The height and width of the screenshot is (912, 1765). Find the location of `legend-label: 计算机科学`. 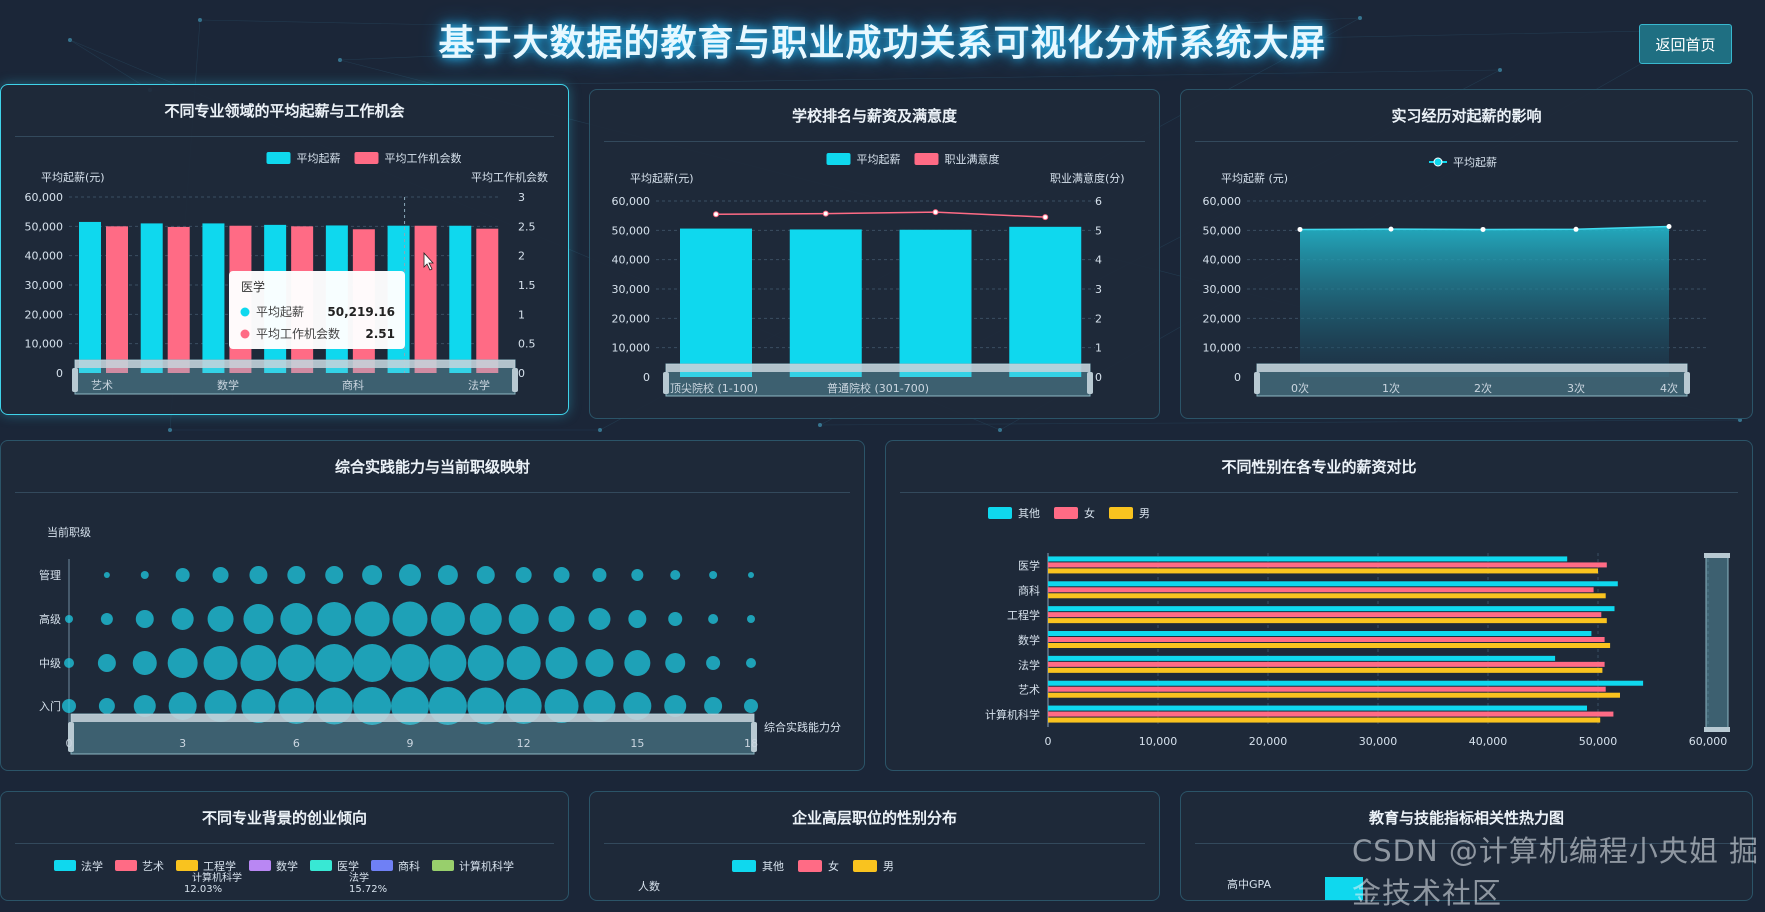

legend-label: 计算机科学 is located at coordinates (486, 866).